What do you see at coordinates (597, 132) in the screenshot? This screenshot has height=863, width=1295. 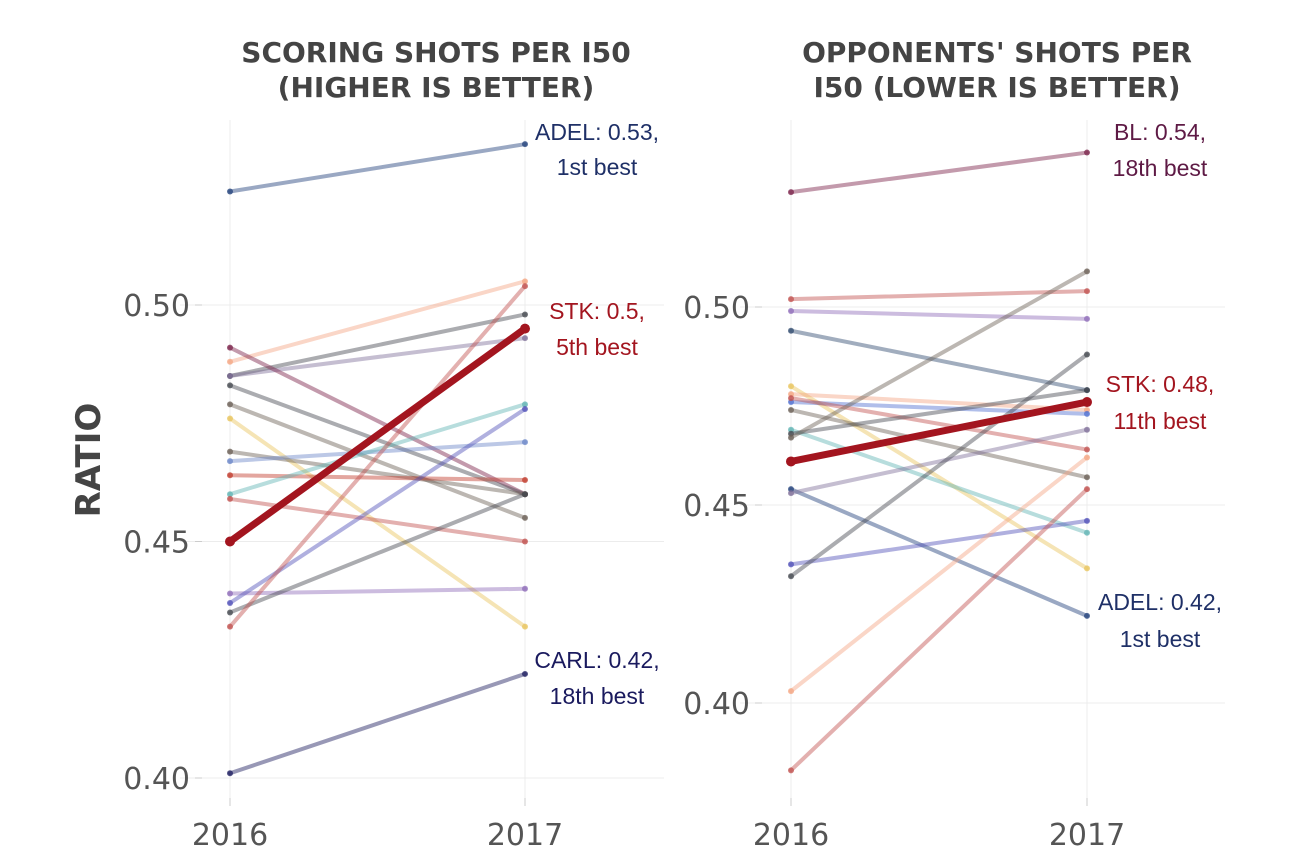 I see `annotation-label: ADEL: 0.53,` at bounding box center [597, 132].